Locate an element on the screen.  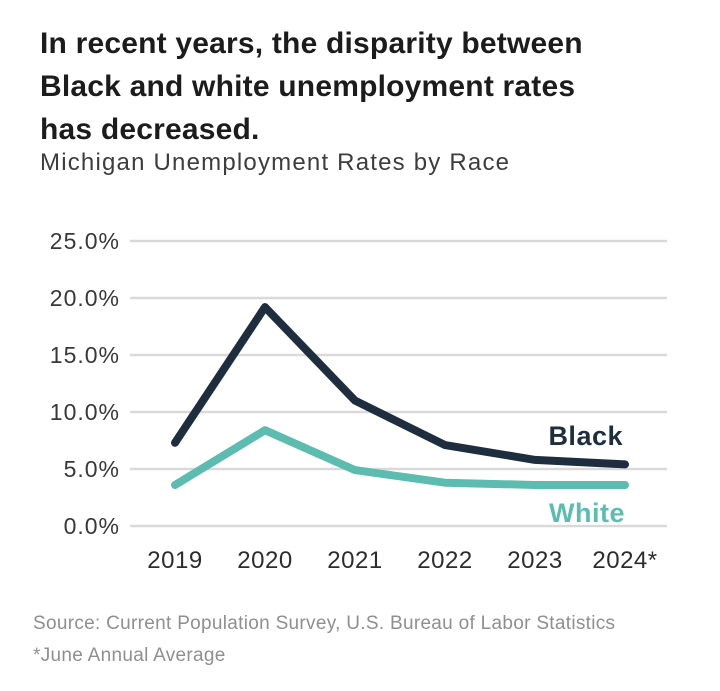
series-label-white: White is located at coordinates (587, 513).